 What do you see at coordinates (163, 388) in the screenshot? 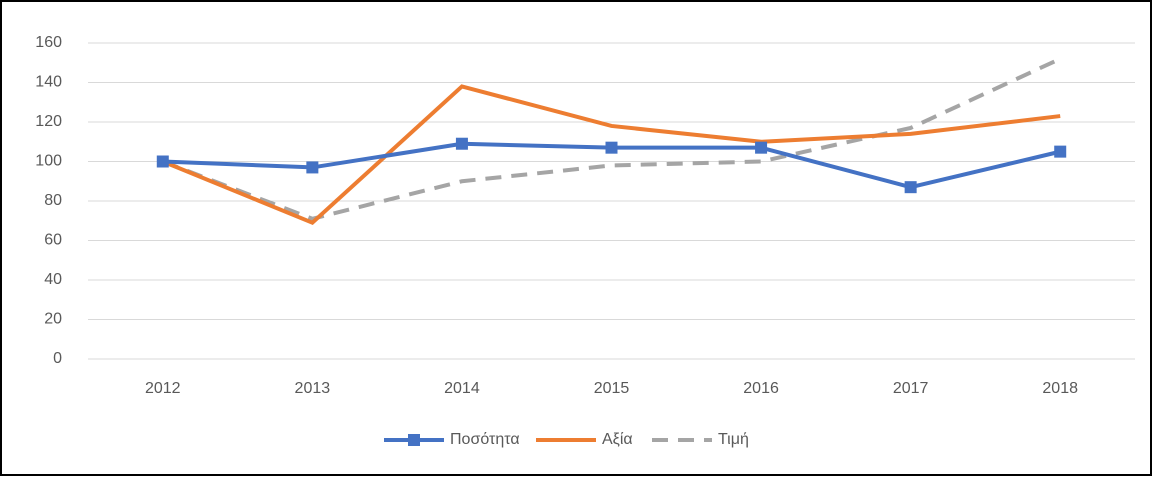
I see `x-tick-label: 2012` at bounding box center [163, 388].